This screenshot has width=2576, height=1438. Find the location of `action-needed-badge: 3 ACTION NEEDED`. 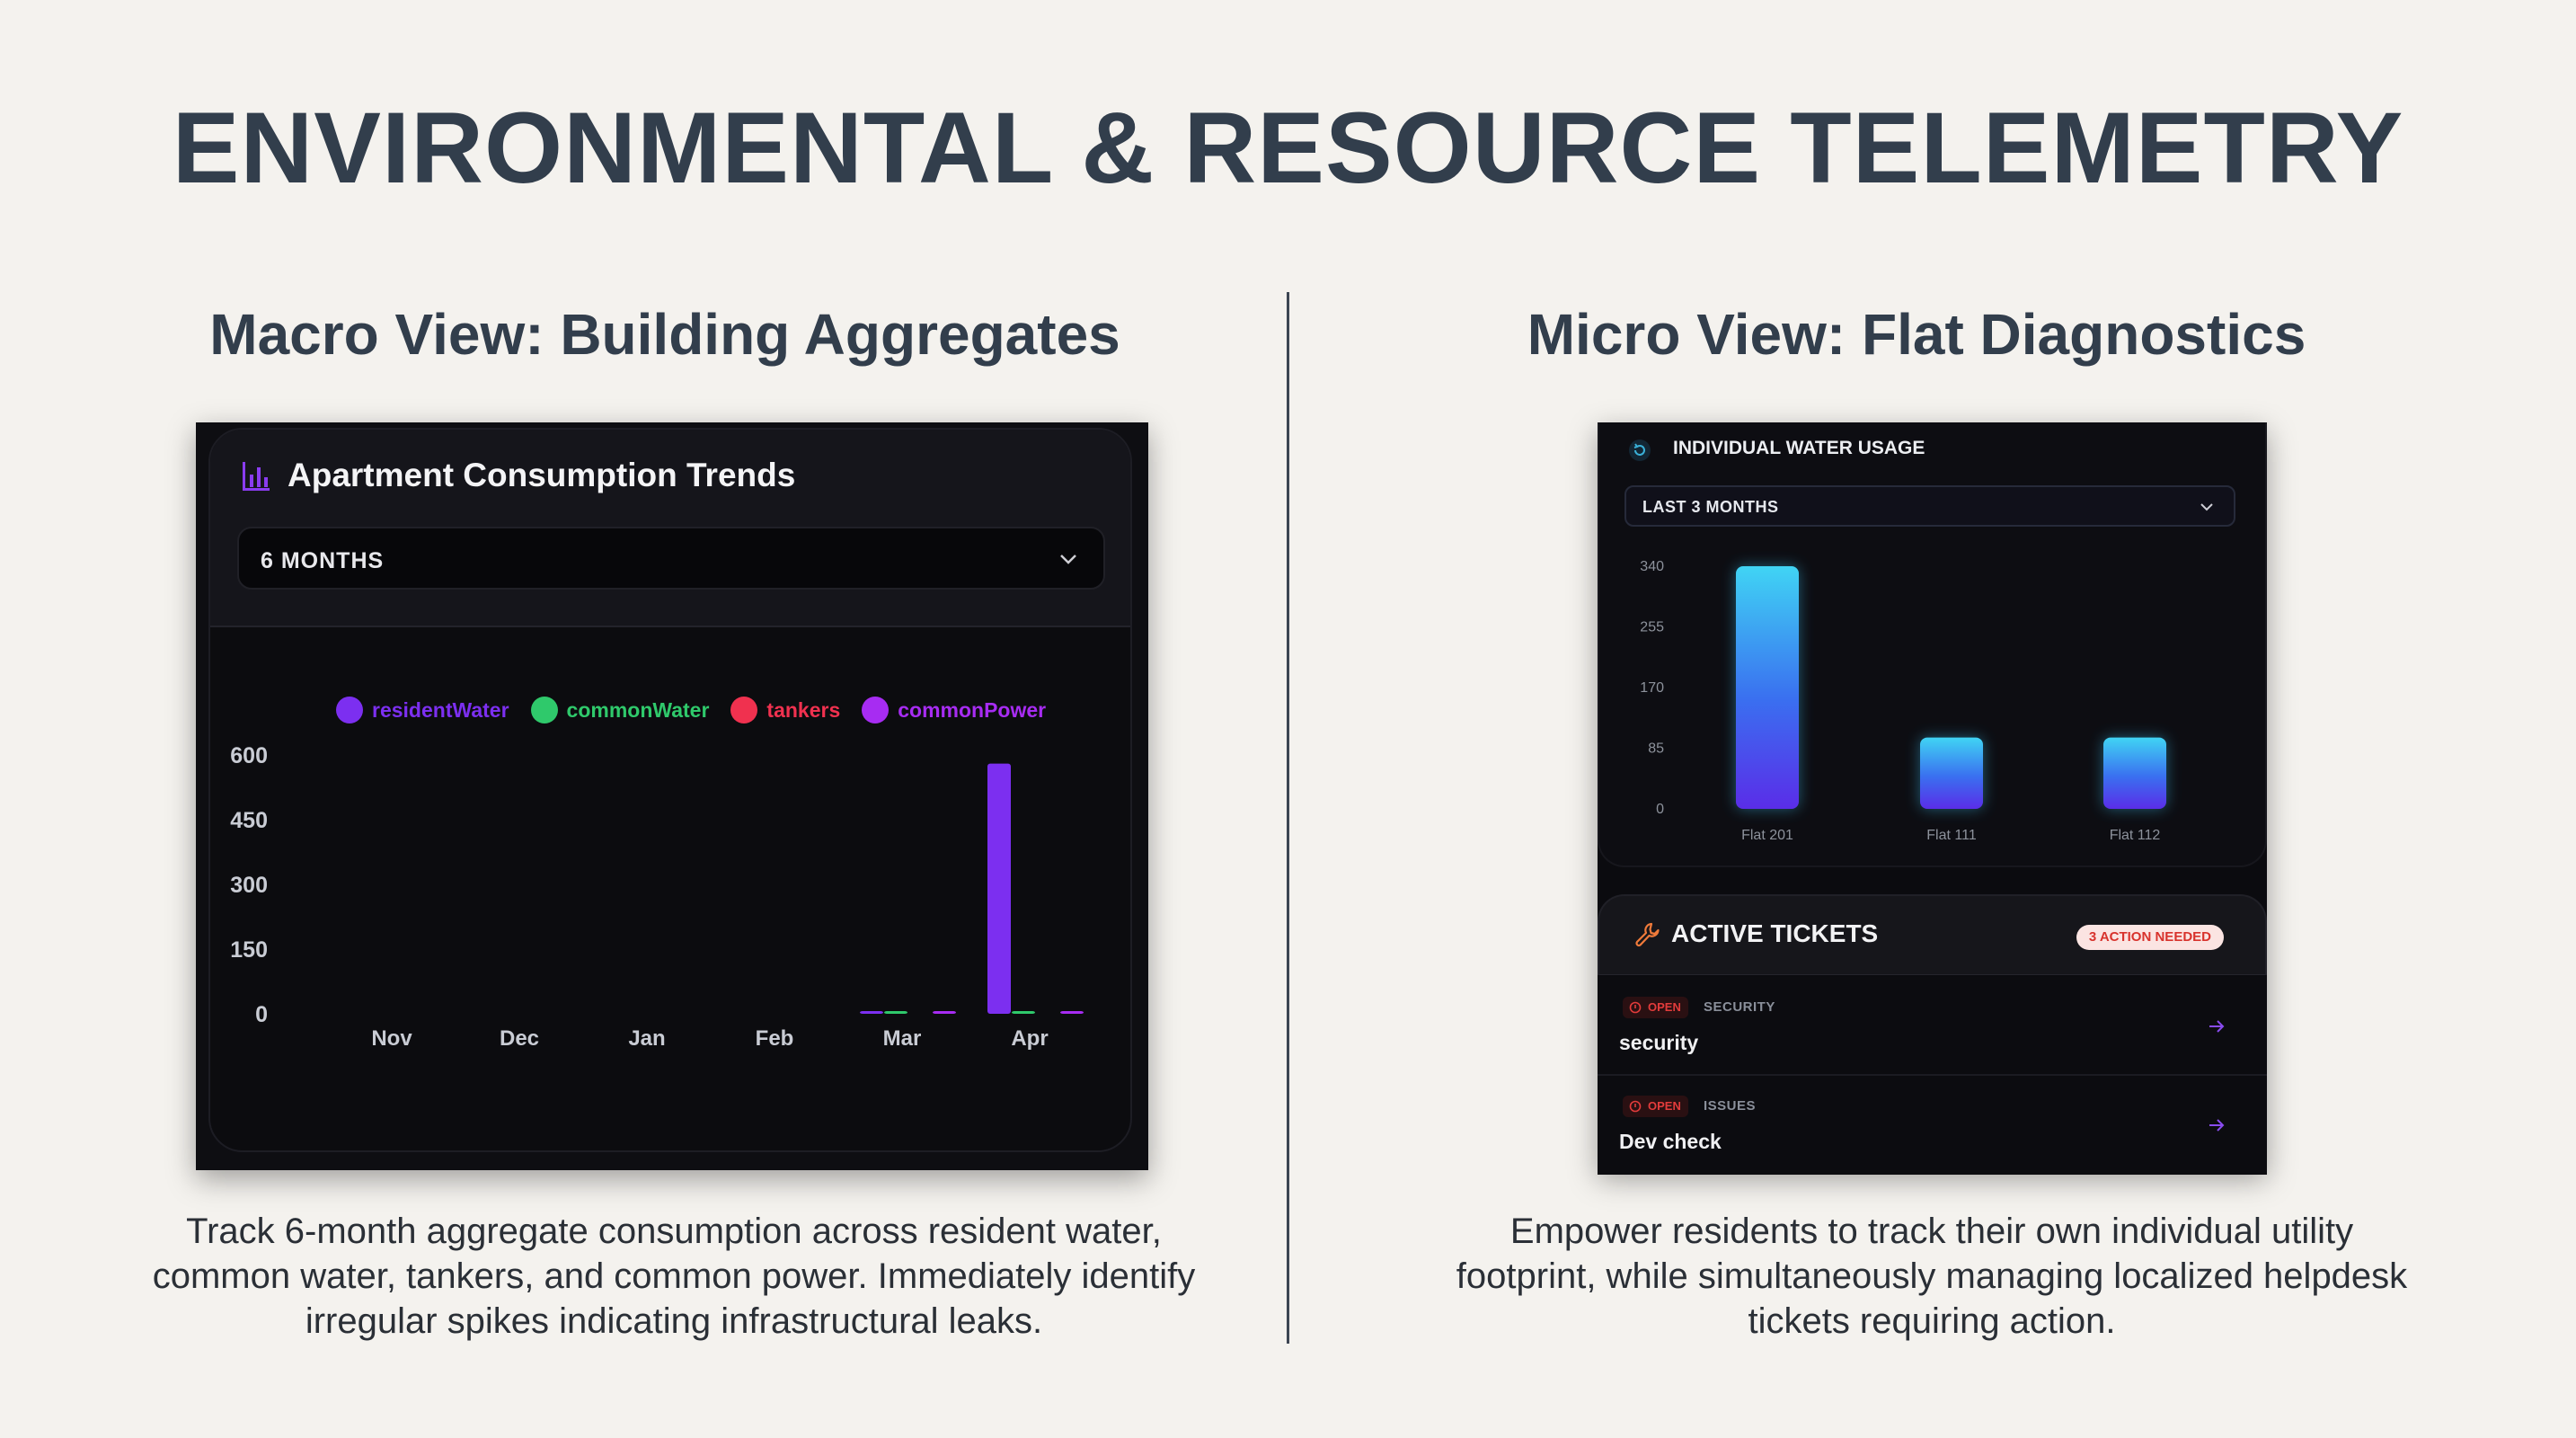

action-needed-badge: 3 ACTION NEEDED is located at coordinates (2150, 937).